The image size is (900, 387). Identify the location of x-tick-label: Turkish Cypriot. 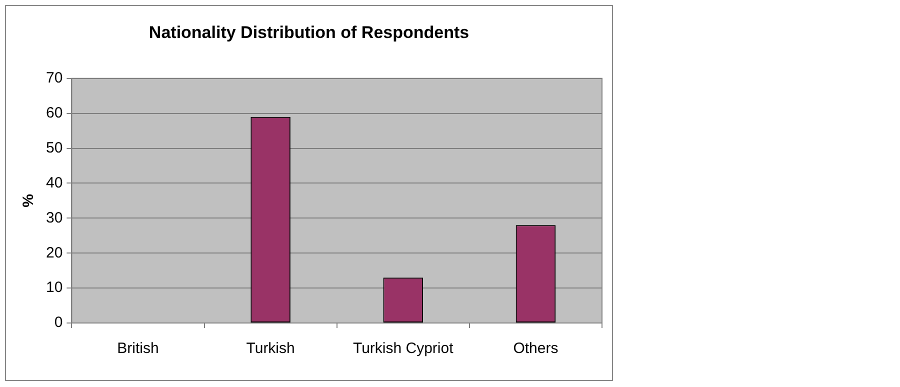
(403, 349).